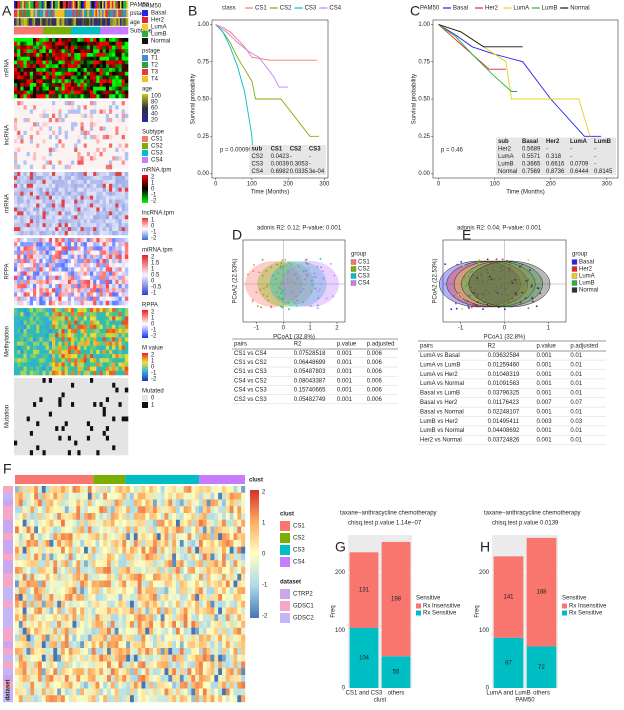 This screenshot has height=710, width=624. I want to click on table-bg, so click(556, 156).